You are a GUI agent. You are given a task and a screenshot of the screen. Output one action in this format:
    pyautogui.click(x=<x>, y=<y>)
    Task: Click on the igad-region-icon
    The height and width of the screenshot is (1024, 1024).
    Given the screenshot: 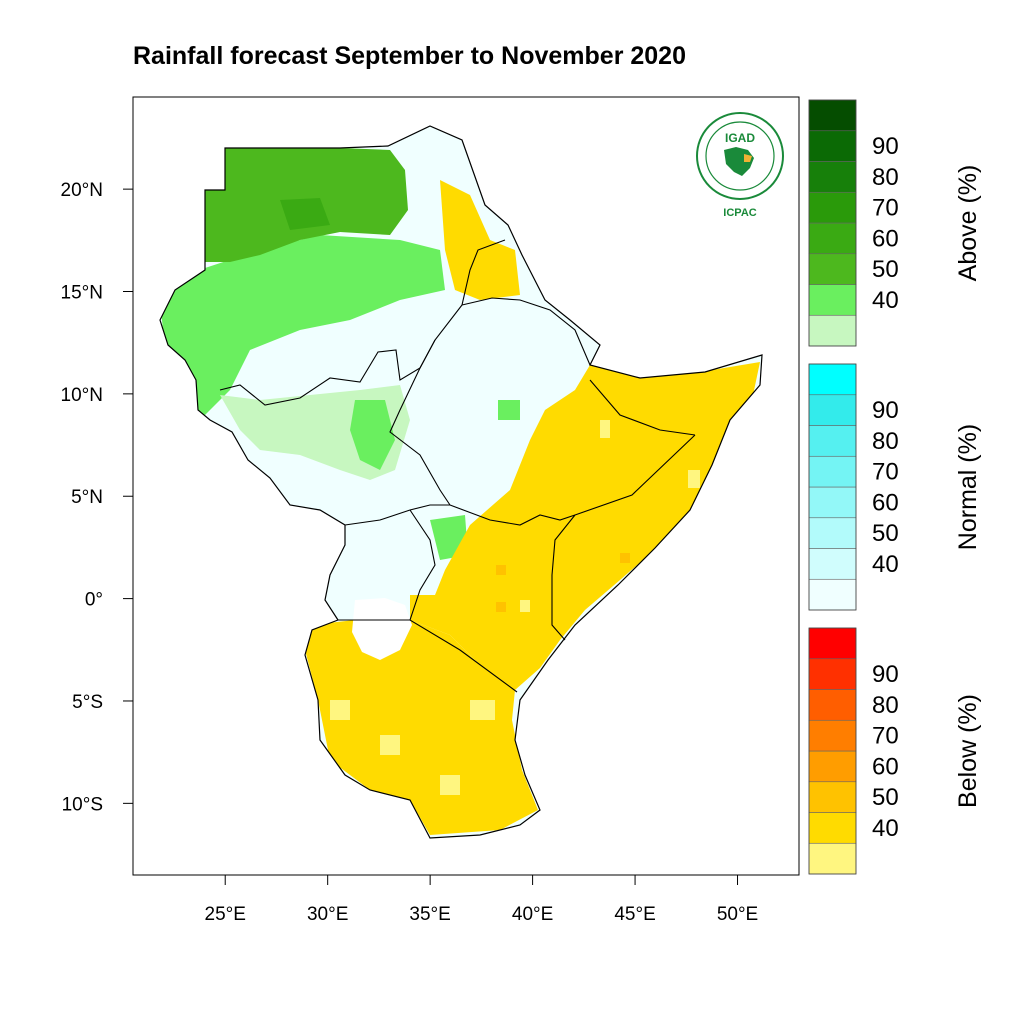 What is the action you would take?
    pyautogui.click(x=748, y=158)
    